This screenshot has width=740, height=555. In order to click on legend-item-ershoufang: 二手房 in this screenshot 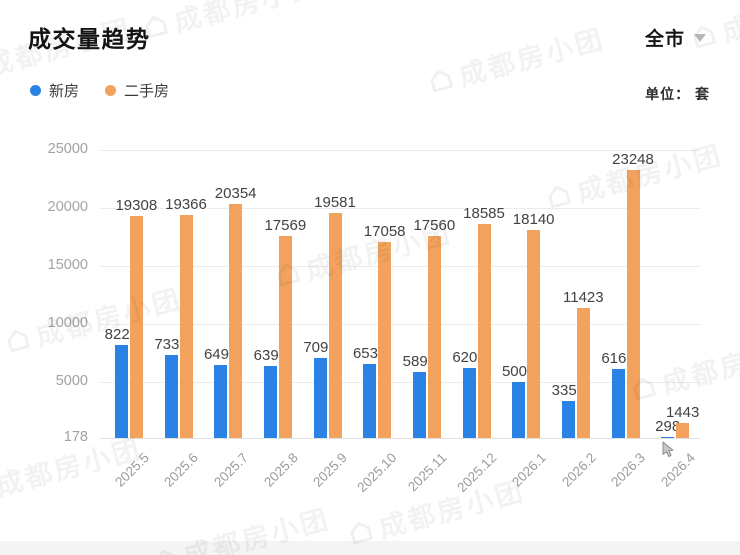, I will do `click(137, 90)`.